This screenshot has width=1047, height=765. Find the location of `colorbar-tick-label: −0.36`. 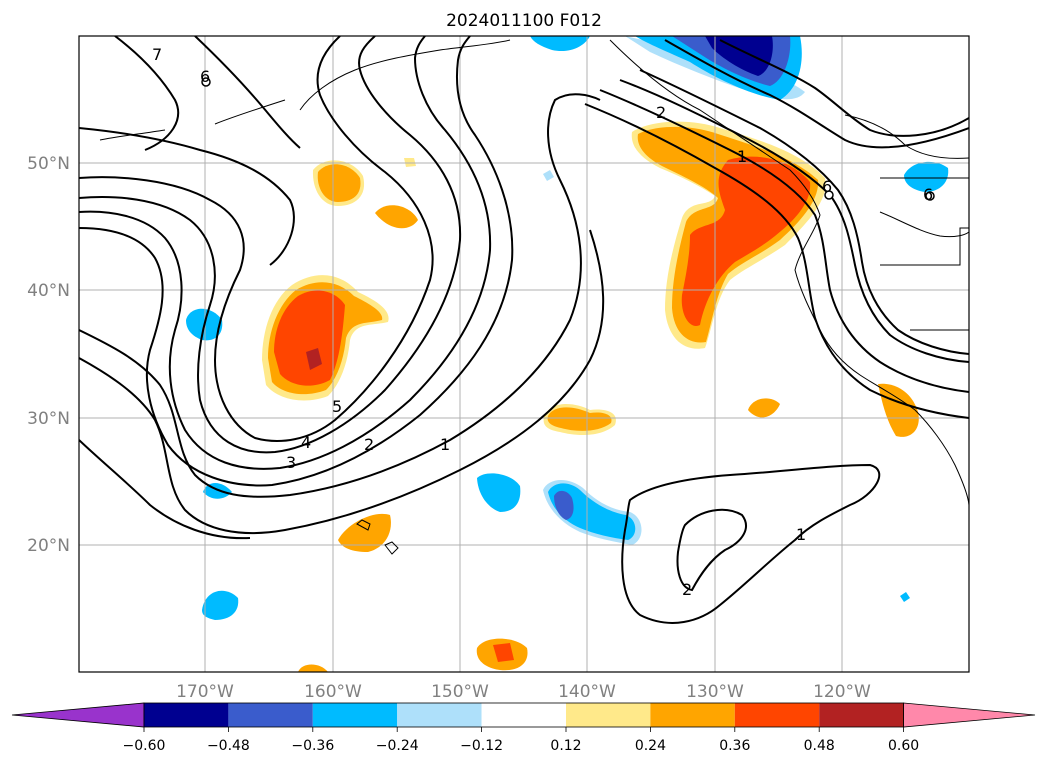

colorbar-tick-label: −0.36 is located at coordinates (312, 746).